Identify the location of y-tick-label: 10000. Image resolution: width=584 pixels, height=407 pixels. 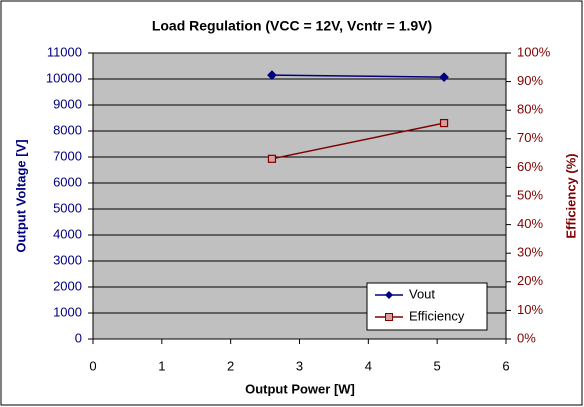
(64, 77).